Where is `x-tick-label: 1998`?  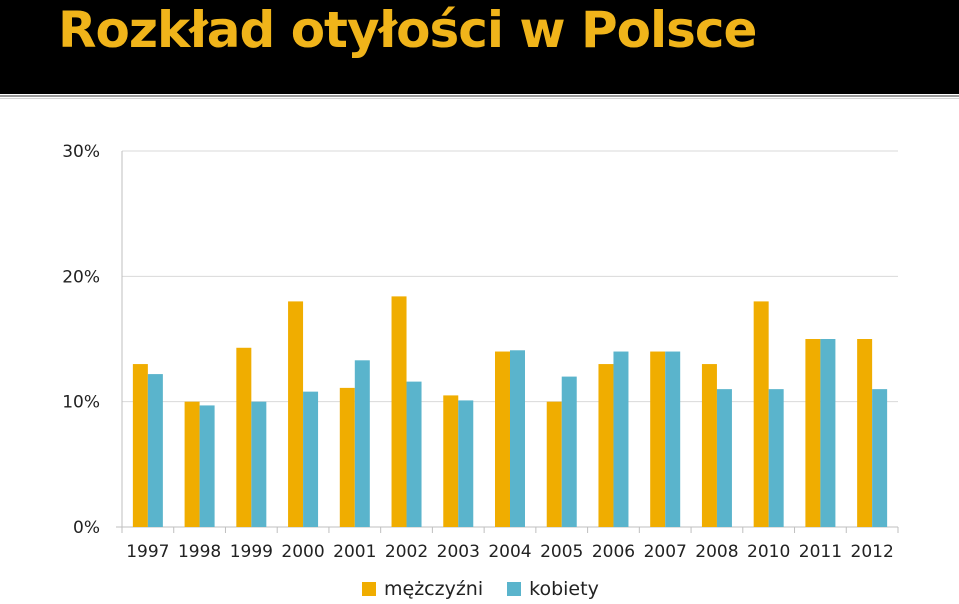
x-tick-label: 1998 is located at coordinates (199, 552).